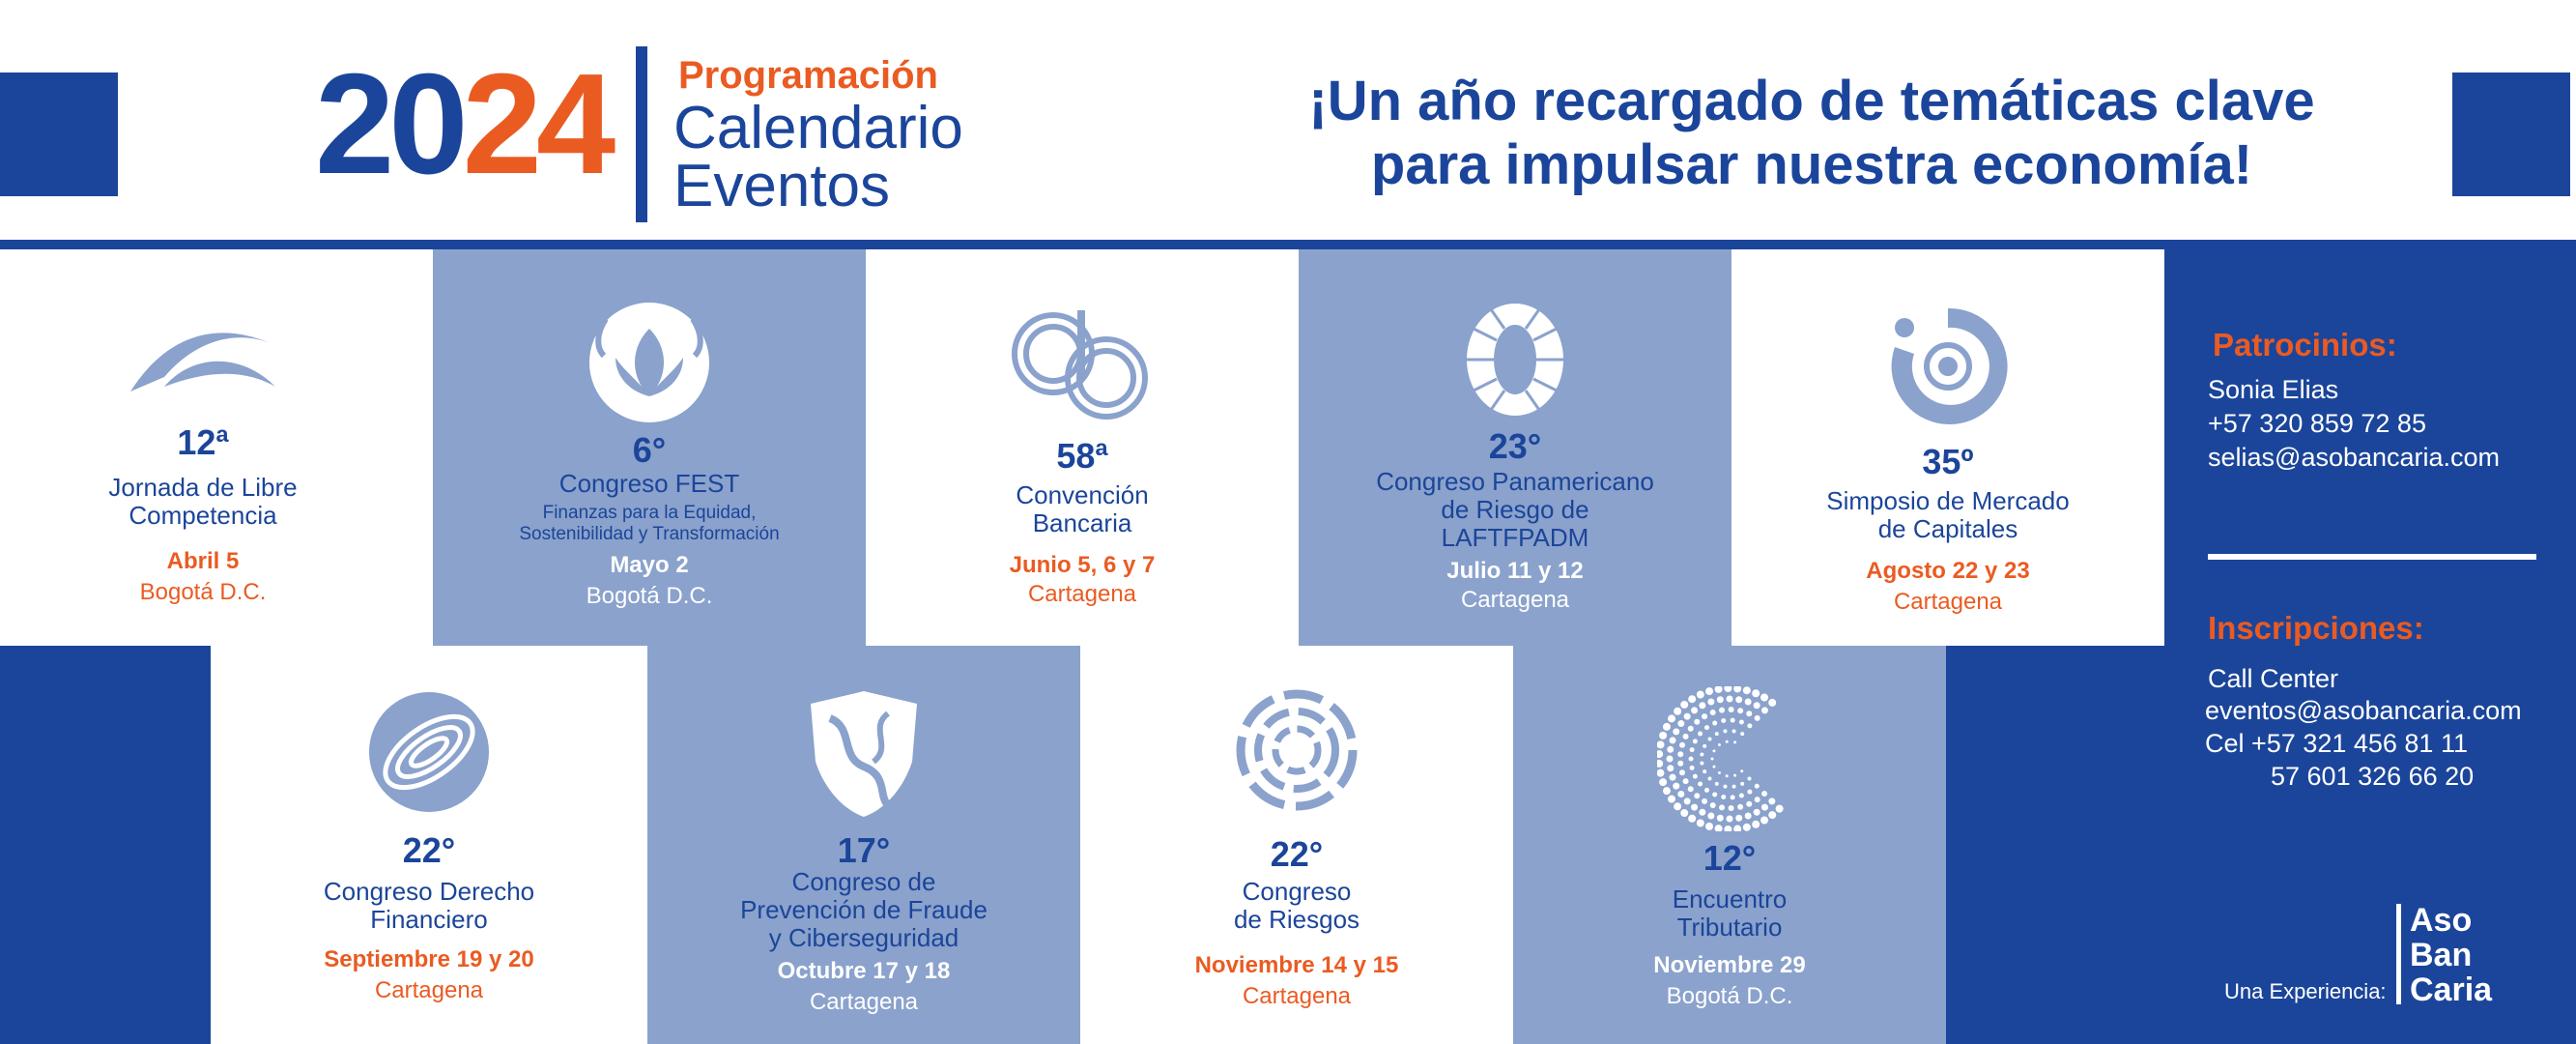 The height and width of the screenshot is (1044, 2576). What do you see at coordinates (203, 362) in the screenshot?
I see `wave-icon` at bounding box center [203, 362].